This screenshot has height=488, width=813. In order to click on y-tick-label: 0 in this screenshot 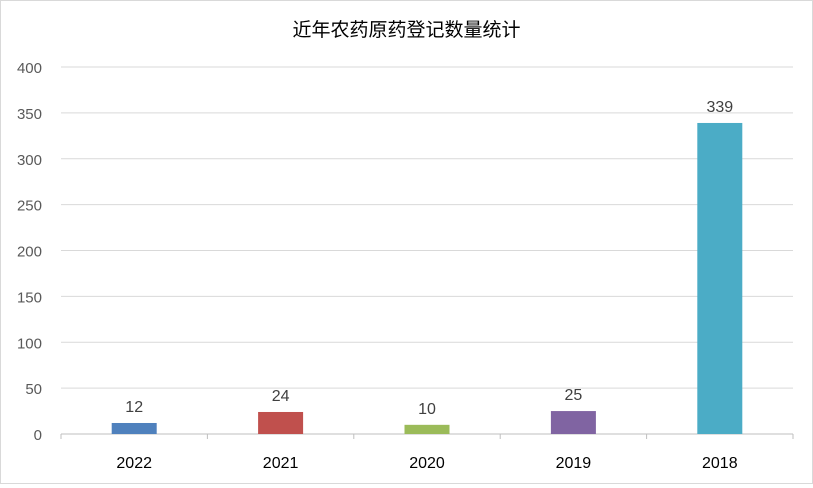, I will do `click(38, 435)`.